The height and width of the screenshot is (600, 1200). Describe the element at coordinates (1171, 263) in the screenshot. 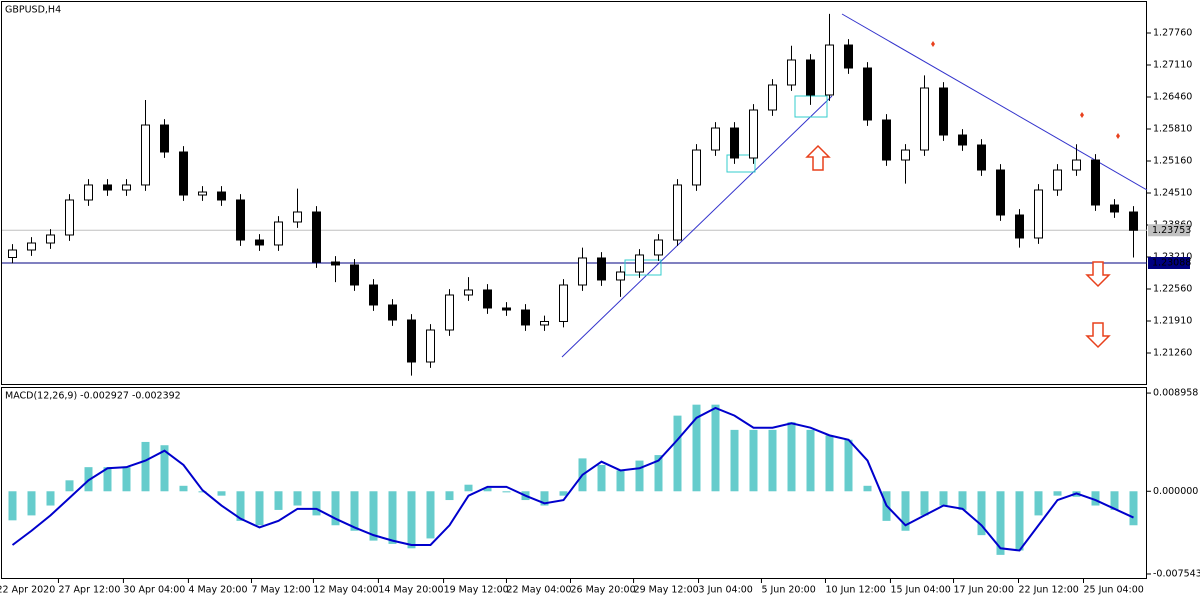

I see `price-label: 1.23088` at that location.